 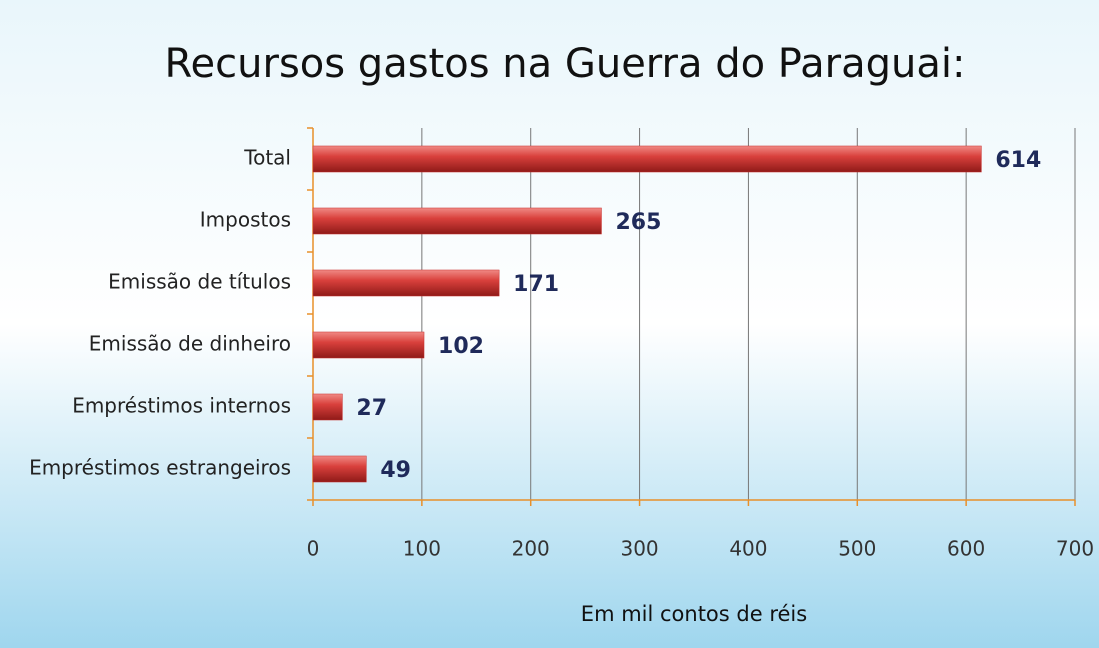 I want to click on value-label: 49, so click(x=395, y=470).